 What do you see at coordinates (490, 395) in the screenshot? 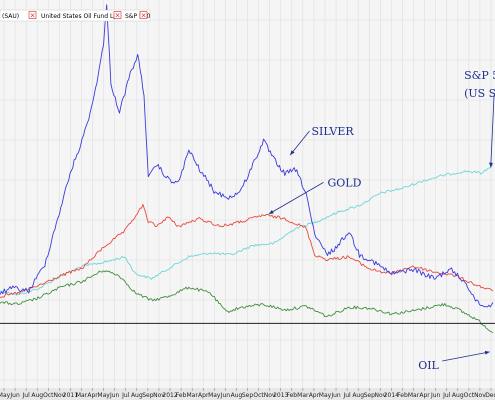
I see `x-tick-label: Dec` at bounding box center [490, 395].